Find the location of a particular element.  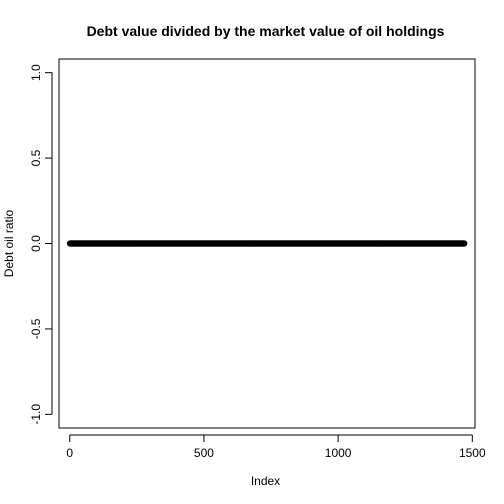

y-tick-label: 0.5 is located at coordinates (36, 157).